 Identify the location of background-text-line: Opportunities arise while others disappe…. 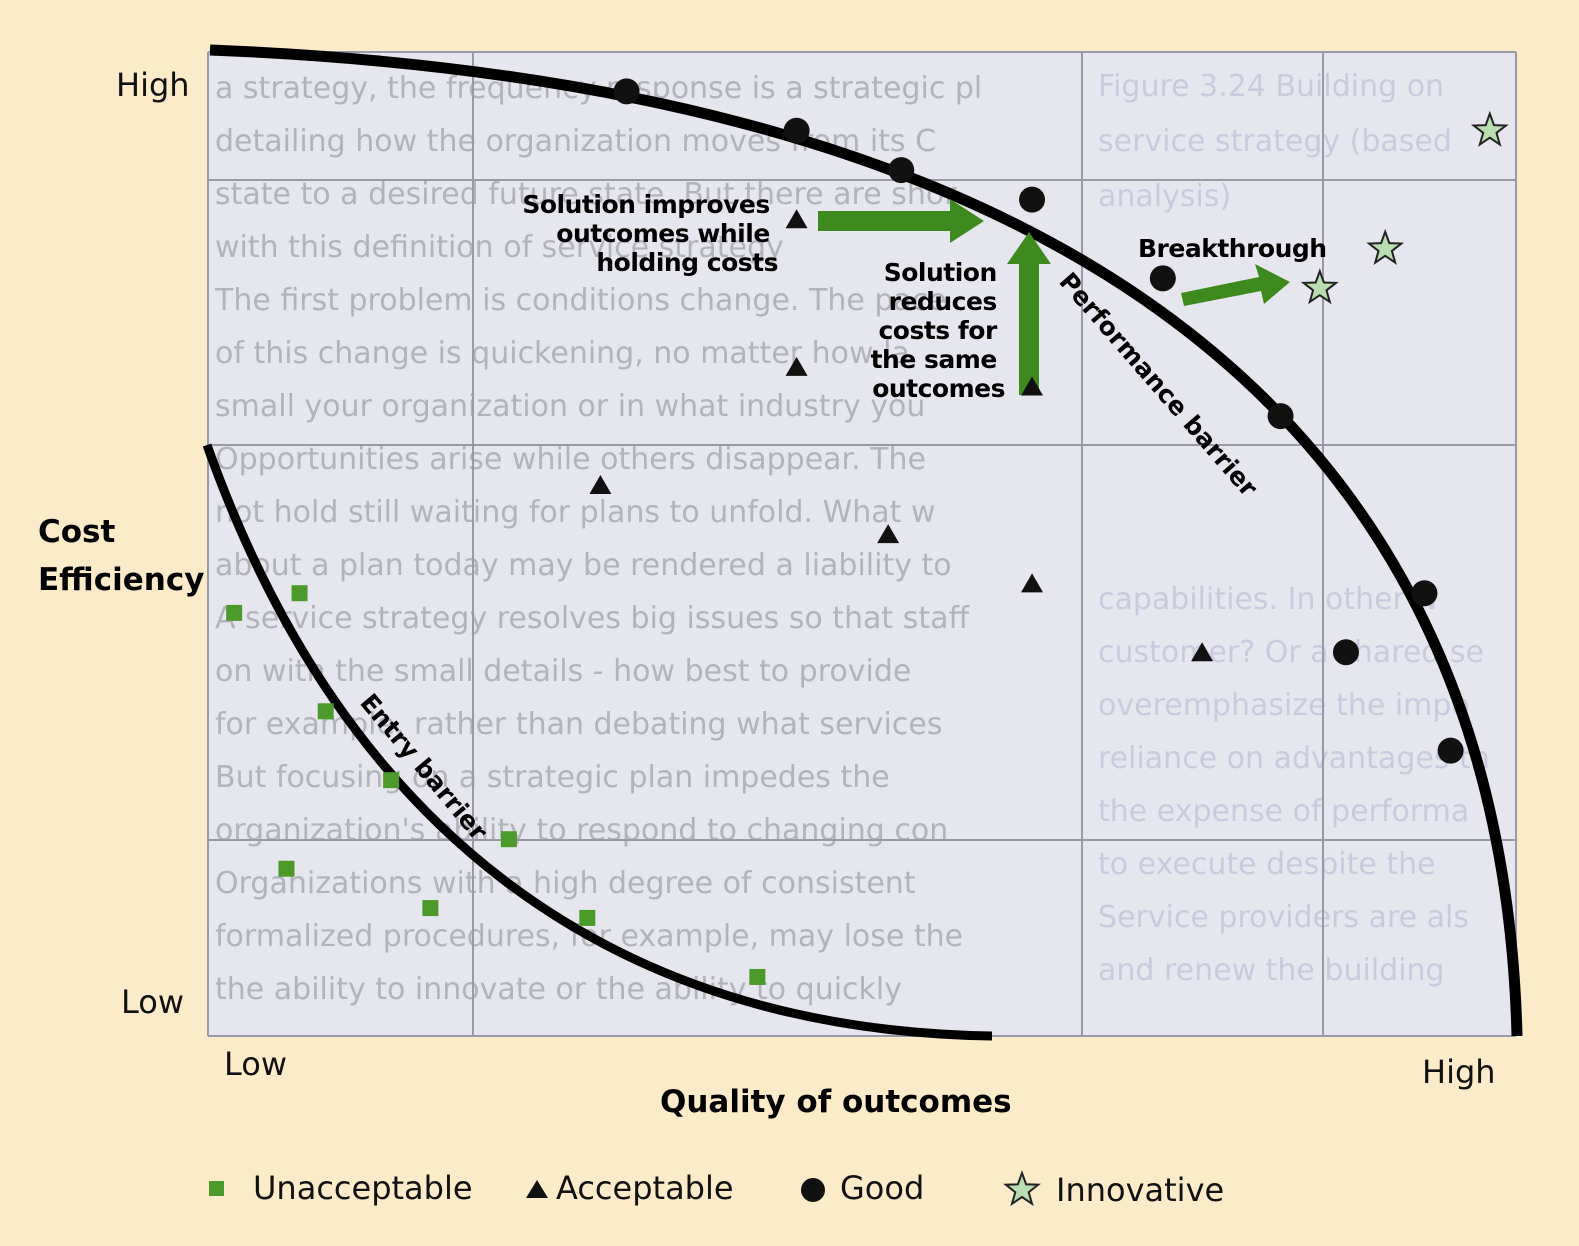
(570, 459).